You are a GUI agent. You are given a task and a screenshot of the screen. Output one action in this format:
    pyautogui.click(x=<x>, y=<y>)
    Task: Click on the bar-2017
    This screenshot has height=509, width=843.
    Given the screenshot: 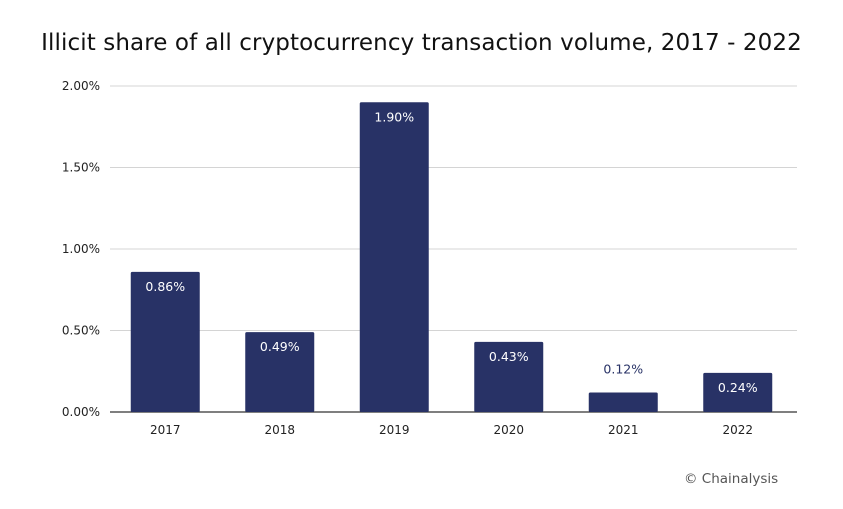 What is the action you would take?
    pyautogui.click(x=165, y=341)
    